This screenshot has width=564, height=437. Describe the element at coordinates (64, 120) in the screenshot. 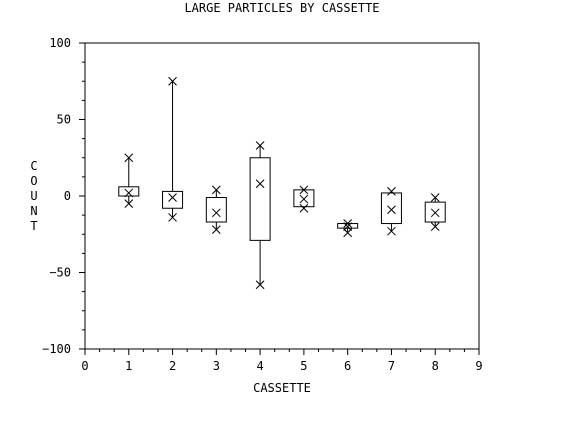

I see `y-tick-label: 50` at that location.